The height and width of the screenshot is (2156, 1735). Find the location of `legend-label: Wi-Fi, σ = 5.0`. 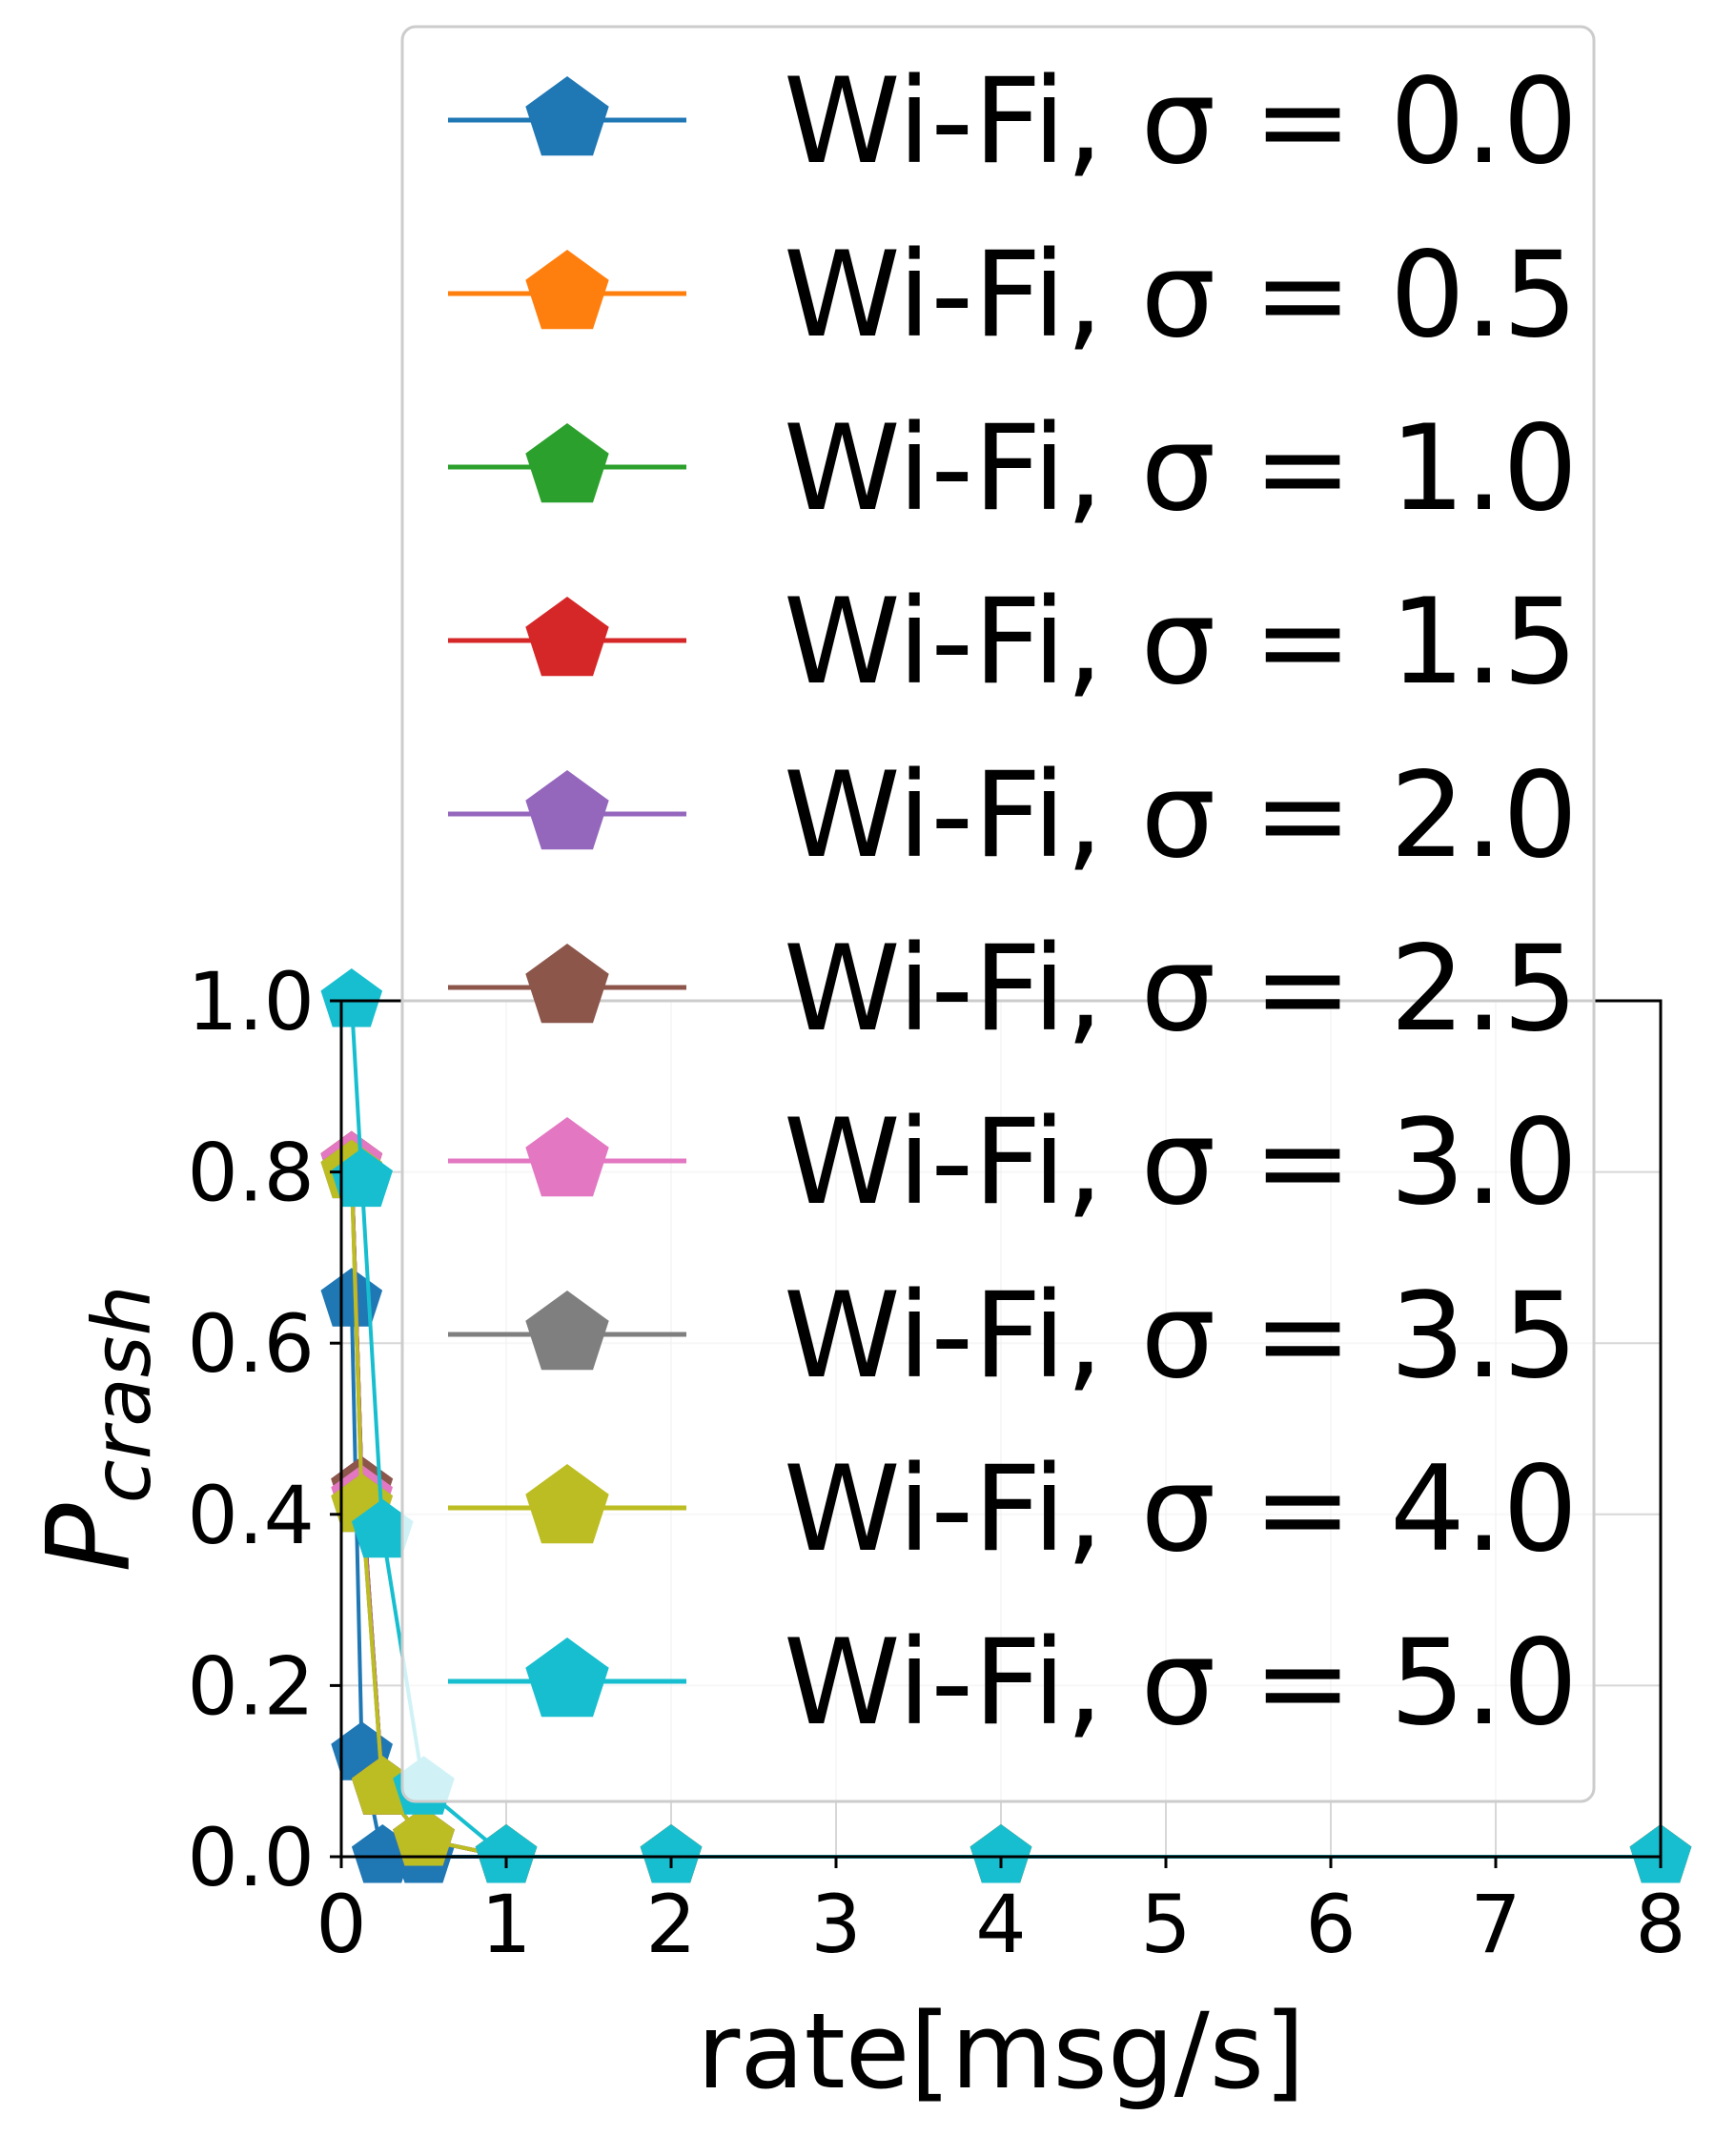

legend-label: Wi-Fi, σ = 5.0 is located at coordinates (1181, 1684).